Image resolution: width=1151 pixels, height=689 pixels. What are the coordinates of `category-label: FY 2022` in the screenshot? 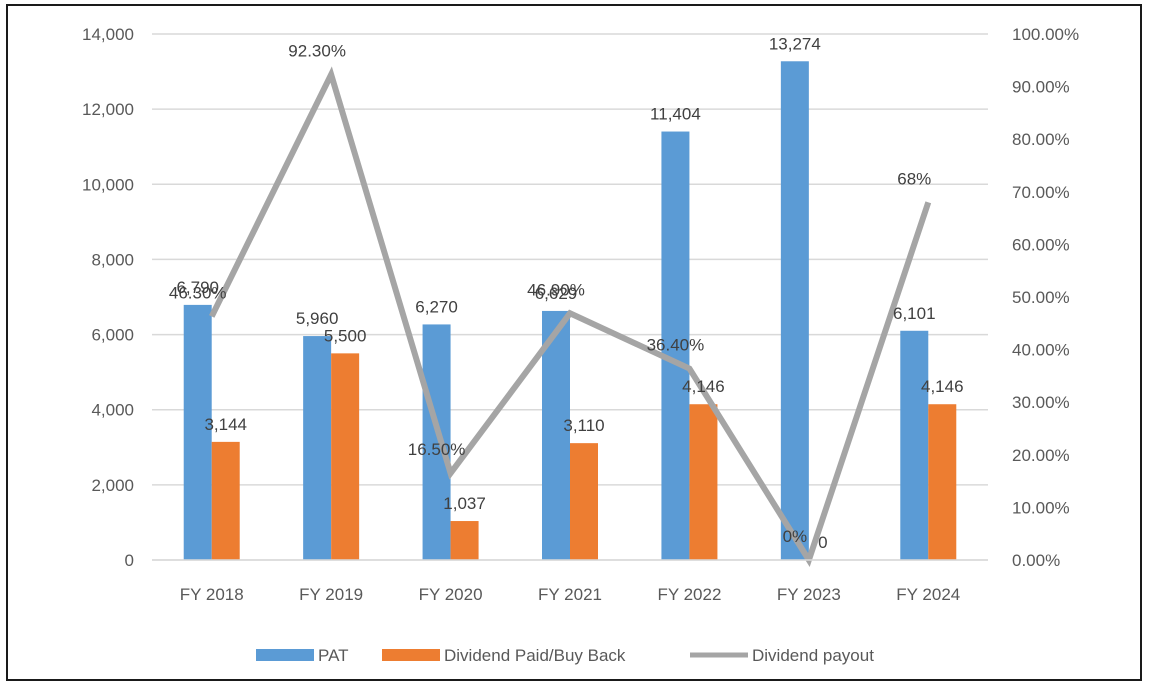 It's located at (689, 594).